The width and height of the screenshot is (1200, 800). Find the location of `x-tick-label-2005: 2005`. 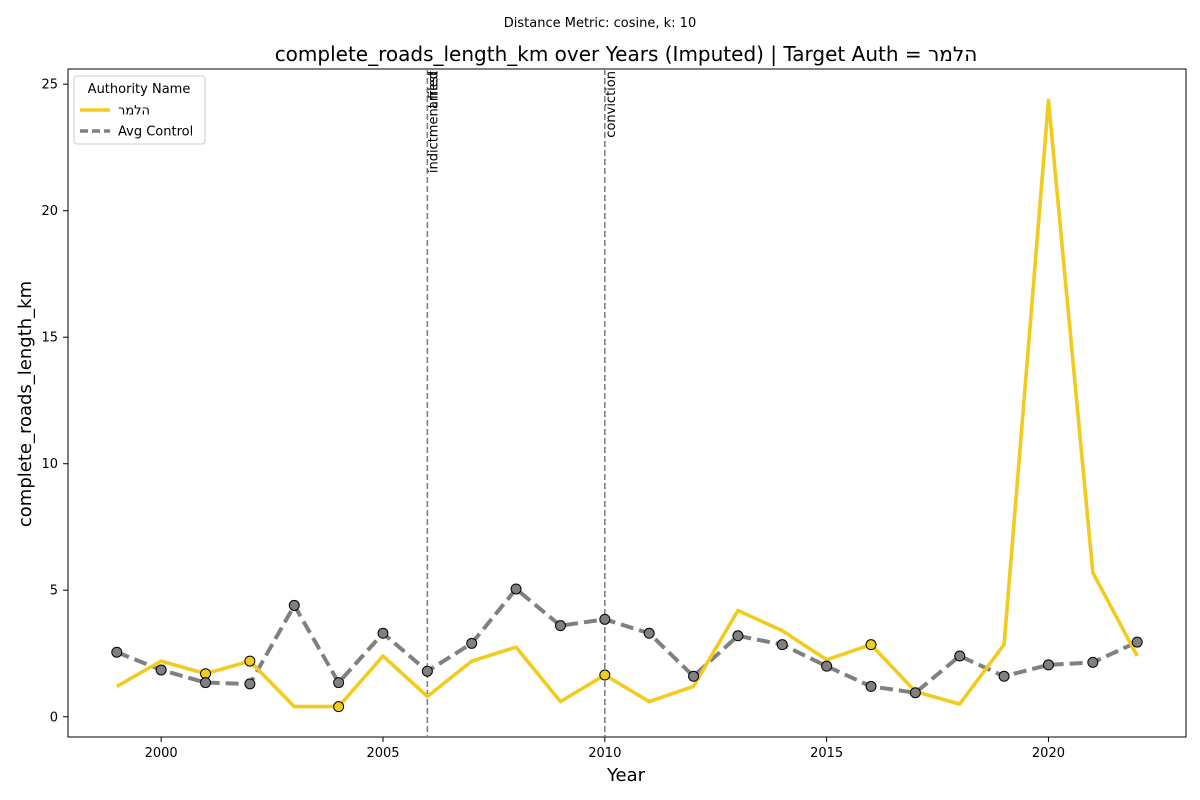

x-tick-label-2005: 2005 is located at coordinates (382, 753).